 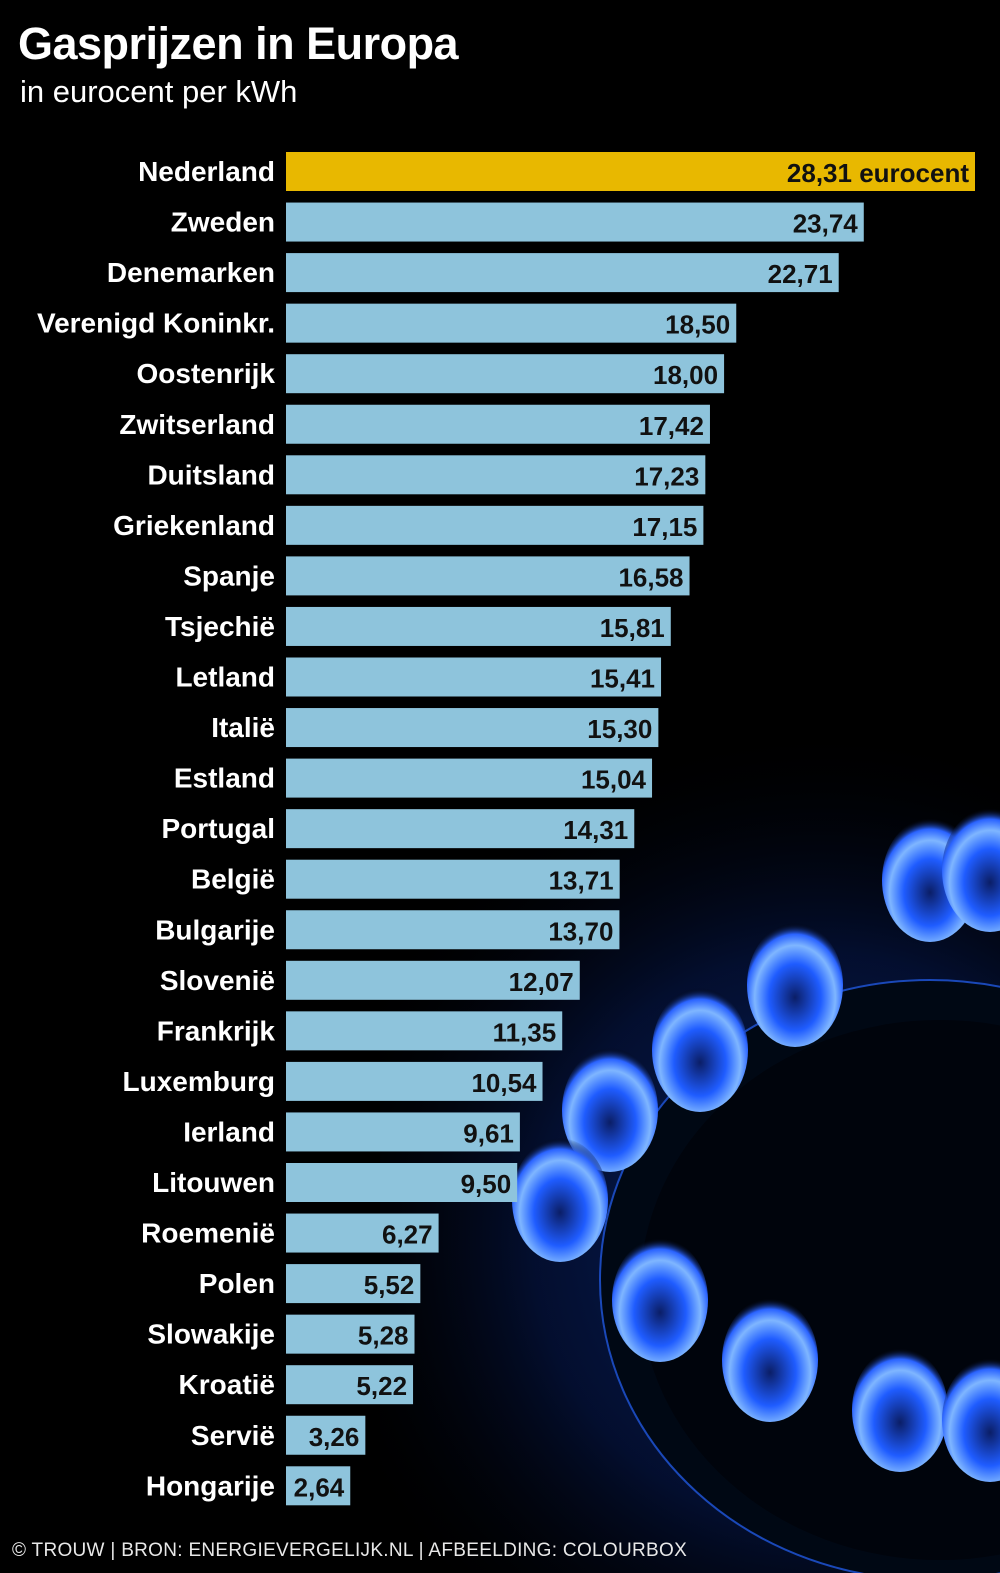 What do you see at coordinates (208, 1233) in the screenshot?
I see `category-label: Roemenië` at bounding box center [208, 1233].